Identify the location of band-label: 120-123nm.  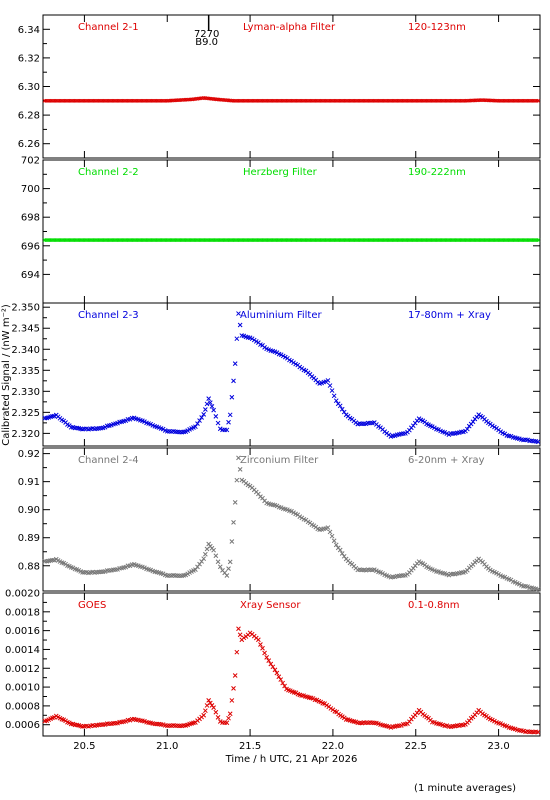
(437, 27).